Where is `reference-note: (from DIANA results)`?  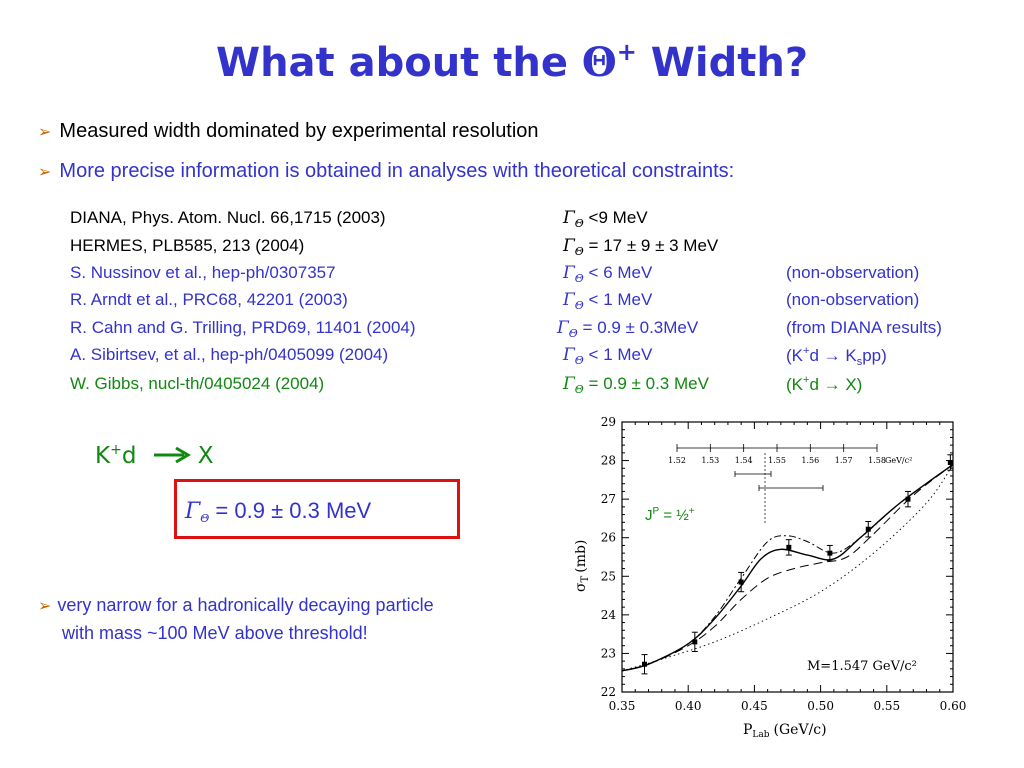 reference-note: (from DIANA results) is located at coordinates (864, 327).